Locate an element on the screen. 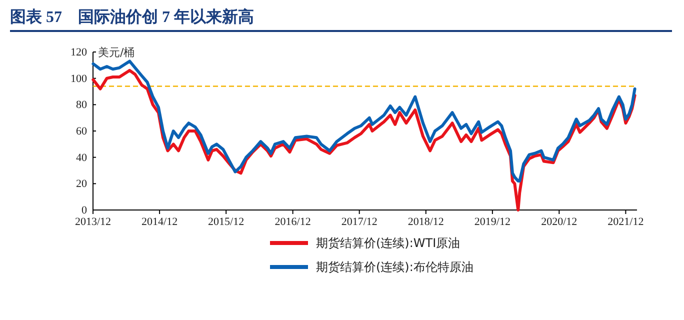 The image size is (684, 320). y-tick-label: 80 is located at coordinates (82, 105).